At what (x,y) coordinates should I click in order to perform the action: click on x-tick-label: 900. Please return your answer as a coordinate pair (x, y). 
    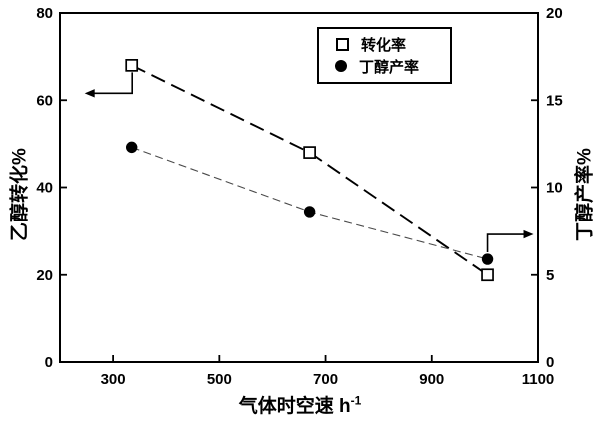
    Looking at the image, I should click on (431, 379).